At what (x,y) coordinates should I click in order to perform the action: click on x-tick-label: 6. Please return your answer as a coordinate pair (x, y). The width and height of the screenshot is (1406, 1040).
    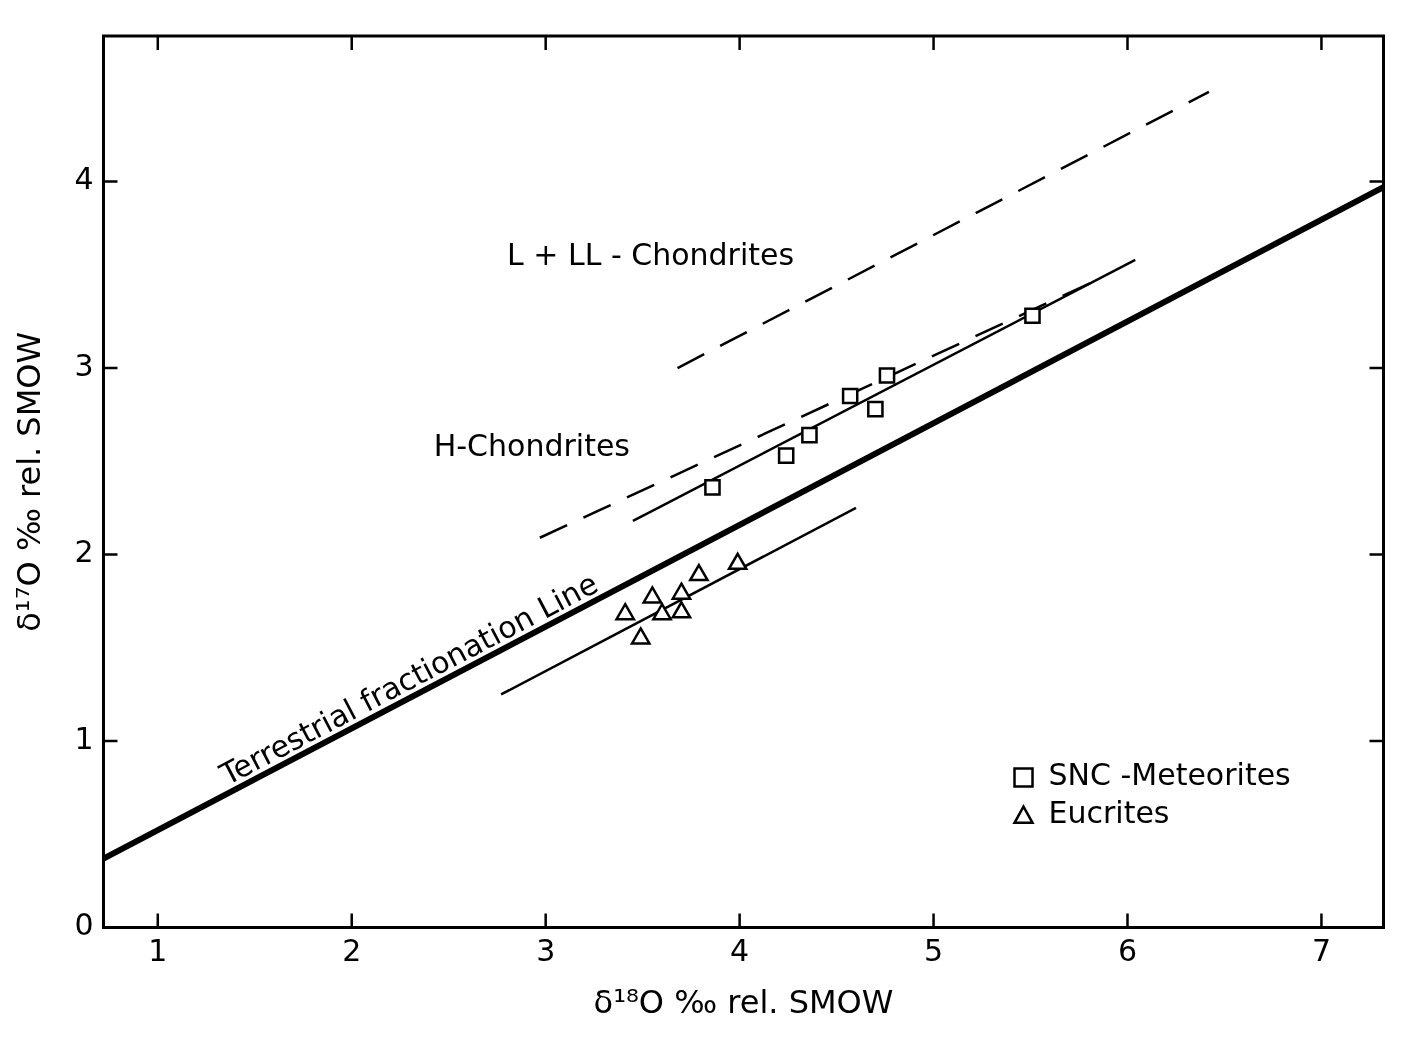
    Looking at the image, I should click on (1127, 951).